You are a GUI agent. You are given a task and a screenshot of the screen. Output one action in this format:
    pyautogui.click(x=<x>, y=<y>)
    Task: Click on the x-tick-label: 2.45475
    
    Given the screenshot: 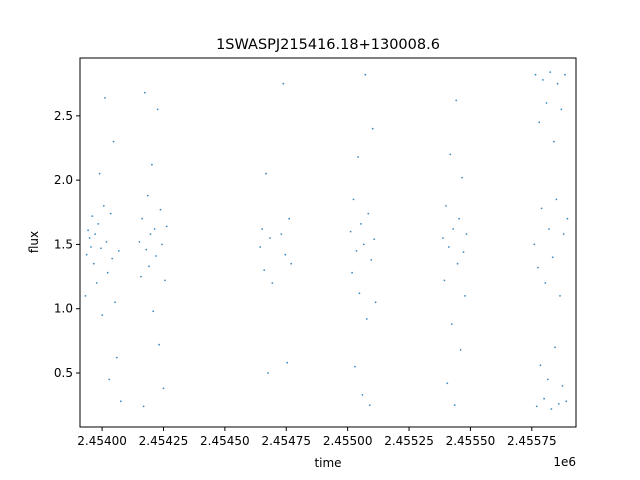 What is the action you would take?
    pyautogui.click(x=286, y=441)
    